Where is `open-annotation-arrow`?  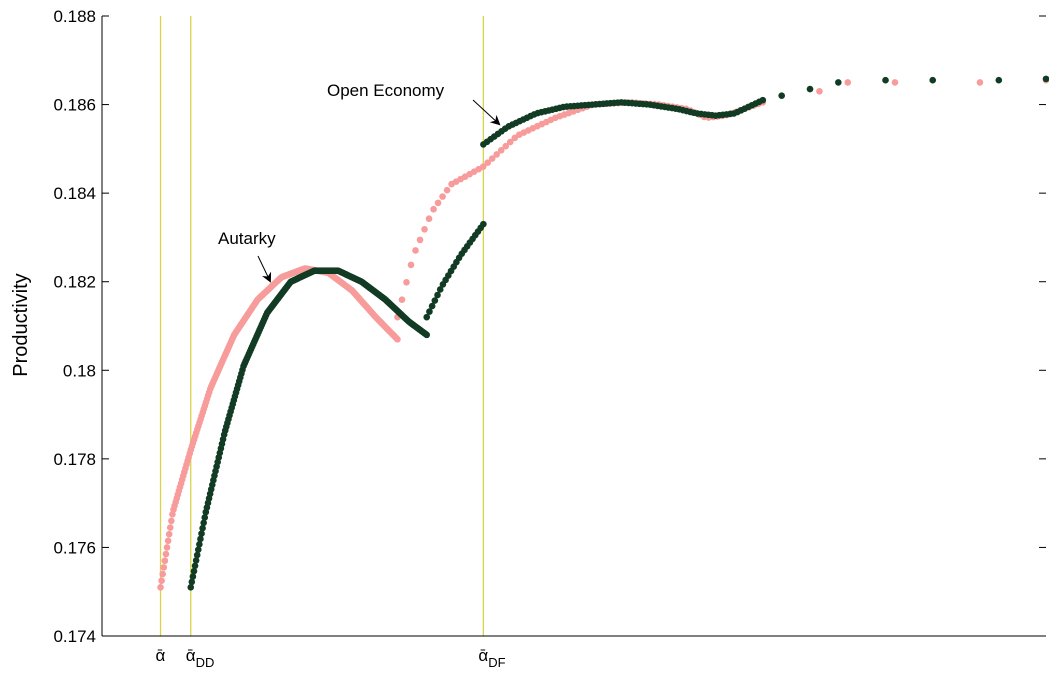
open-annotation-arrow is located at coordinates (486, 112).